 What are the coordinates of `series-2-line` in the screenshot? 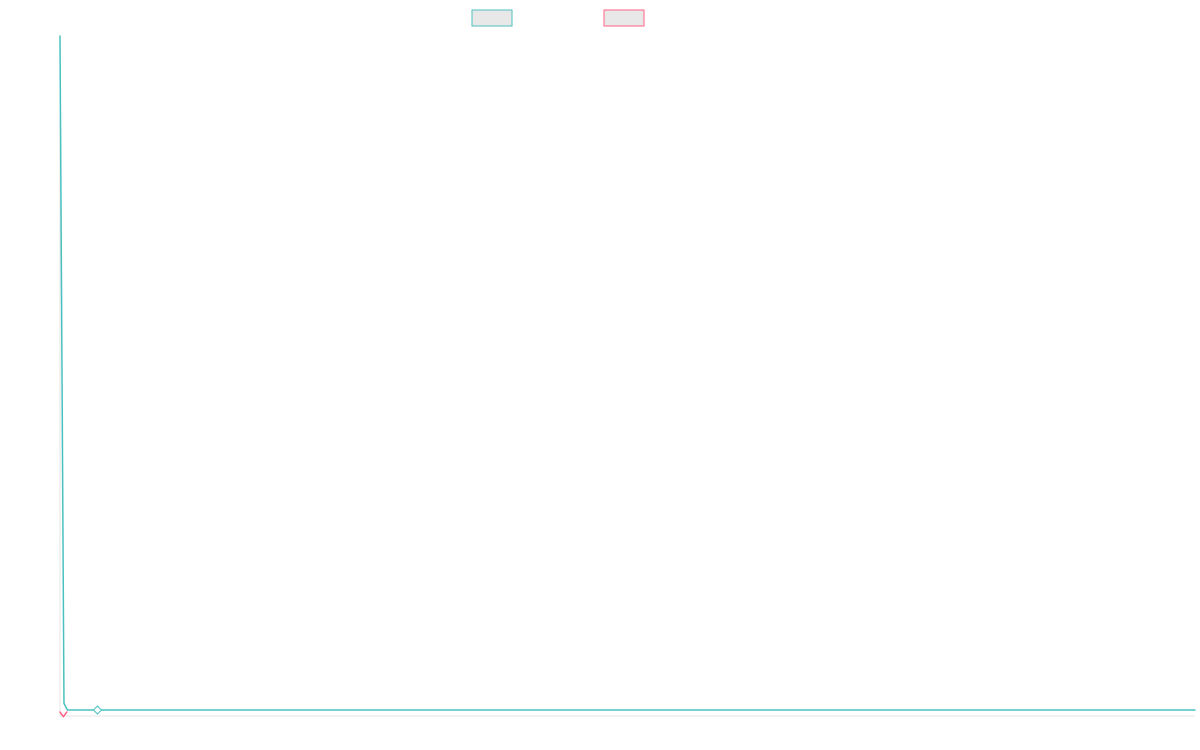 It's located at (63, 714).